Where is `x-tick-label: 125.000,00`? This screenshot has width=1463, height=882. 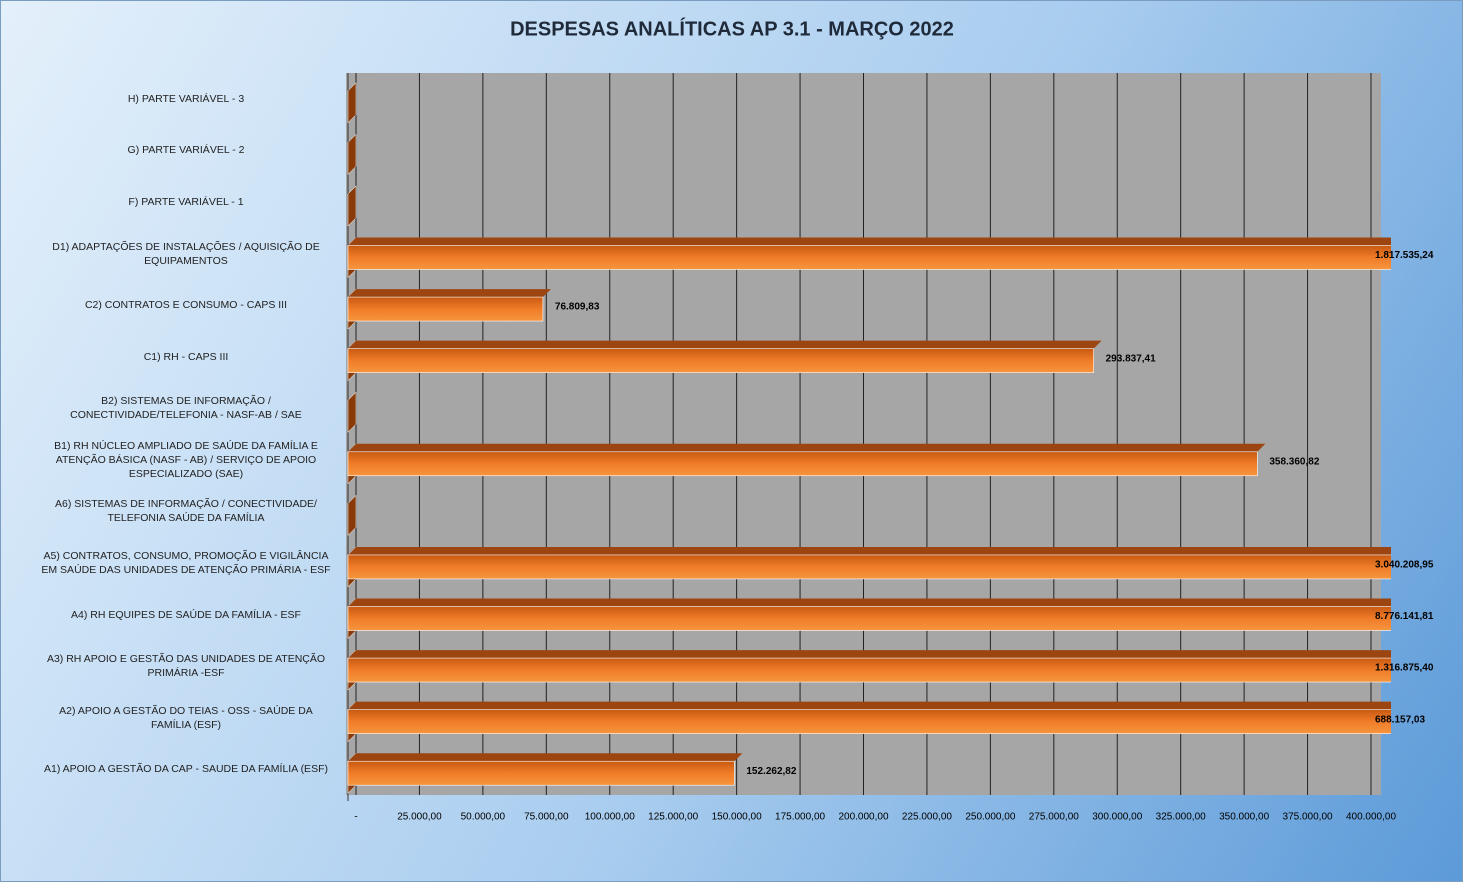
x-tick-label: 125.000,00 is located at coordinates (673, 817).